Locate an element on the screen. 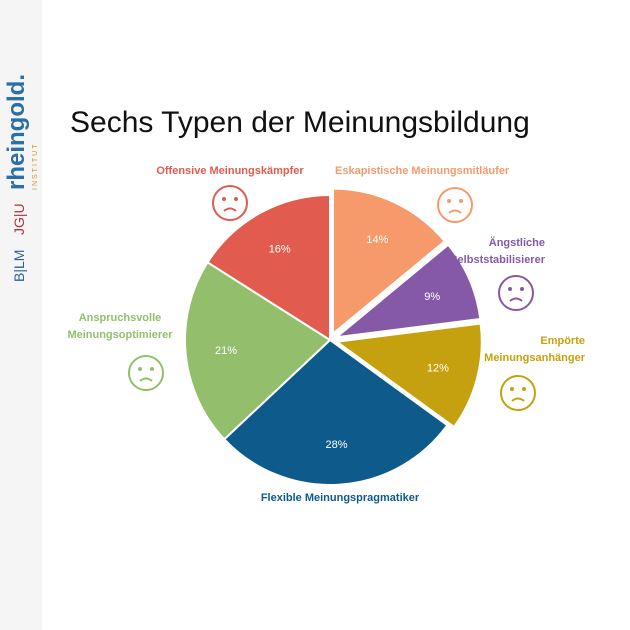 The width and height of the screenshot is (630, 630). logo-name: rheingold. is located at coordinates (16, 132).